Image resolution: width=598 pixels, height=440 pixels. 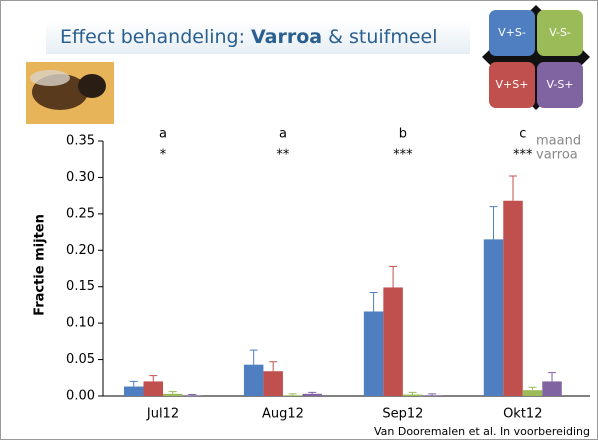 What do you see at coordinates (283, 155) in the screenshot?
I see `stars: **` at bounding box center [283, 155].